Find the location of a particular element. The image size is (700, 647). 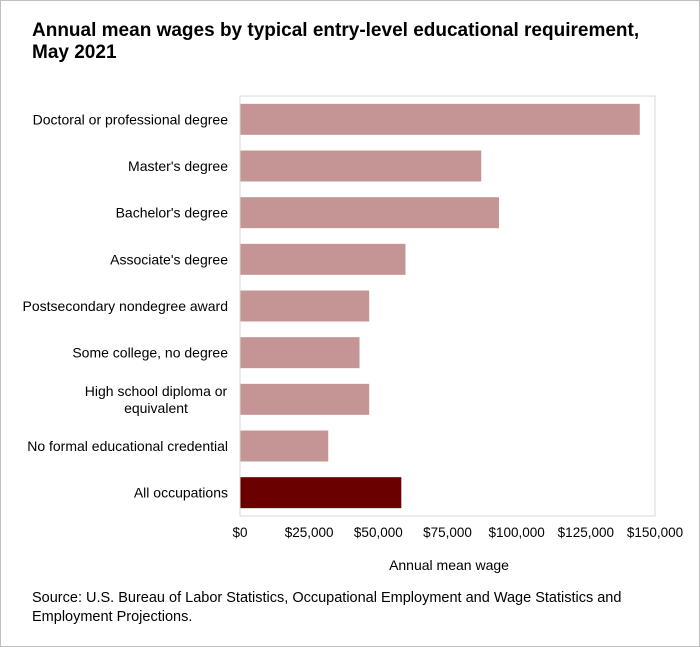

x-tick-label-5: $125,000 is located at coordinates (586, 532).